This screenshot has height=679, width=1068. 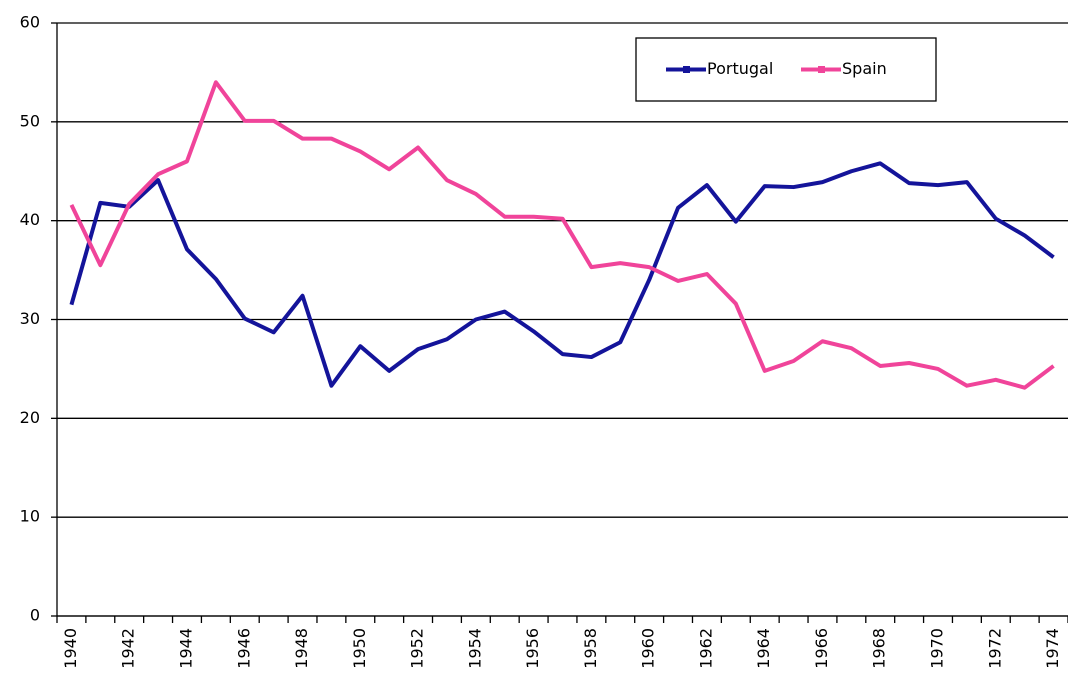 What do you see at coordinates (474, 648) in the screenshot?
I see `x-tick-label: 1954` at bounding box center [474, 648].